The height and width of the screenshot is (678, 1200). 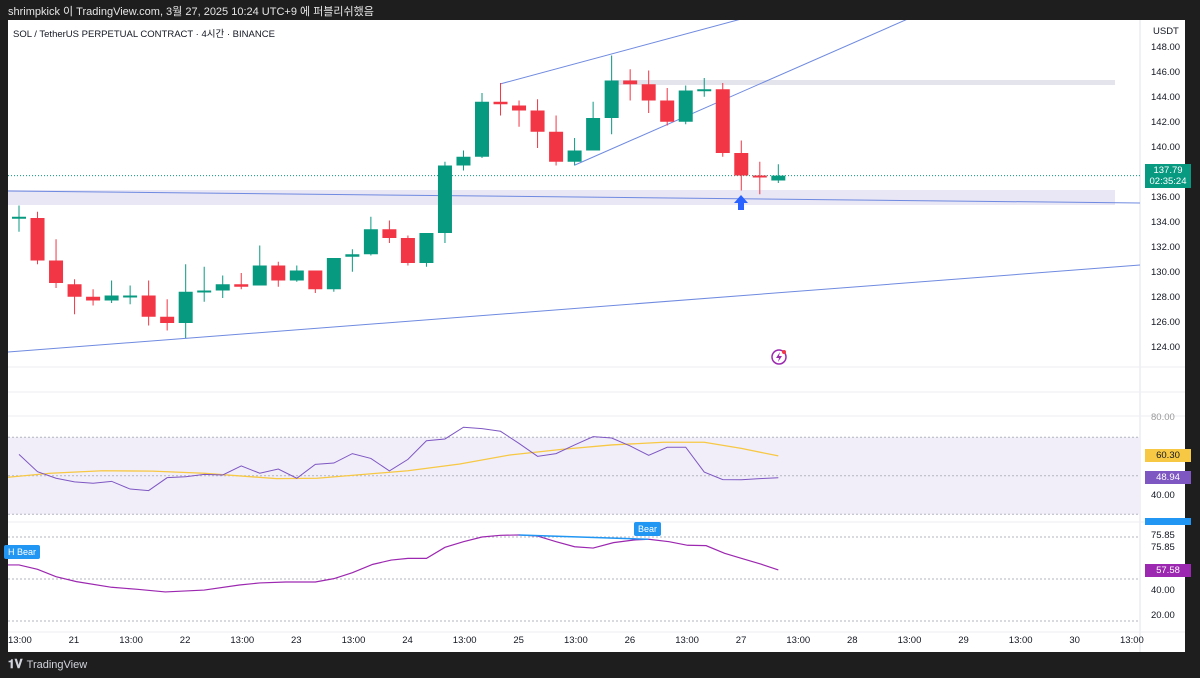 What do you see at coordinates (185, 640) in the screenshot?
I see `time-tick: 22` at bounding box center [185, 640].